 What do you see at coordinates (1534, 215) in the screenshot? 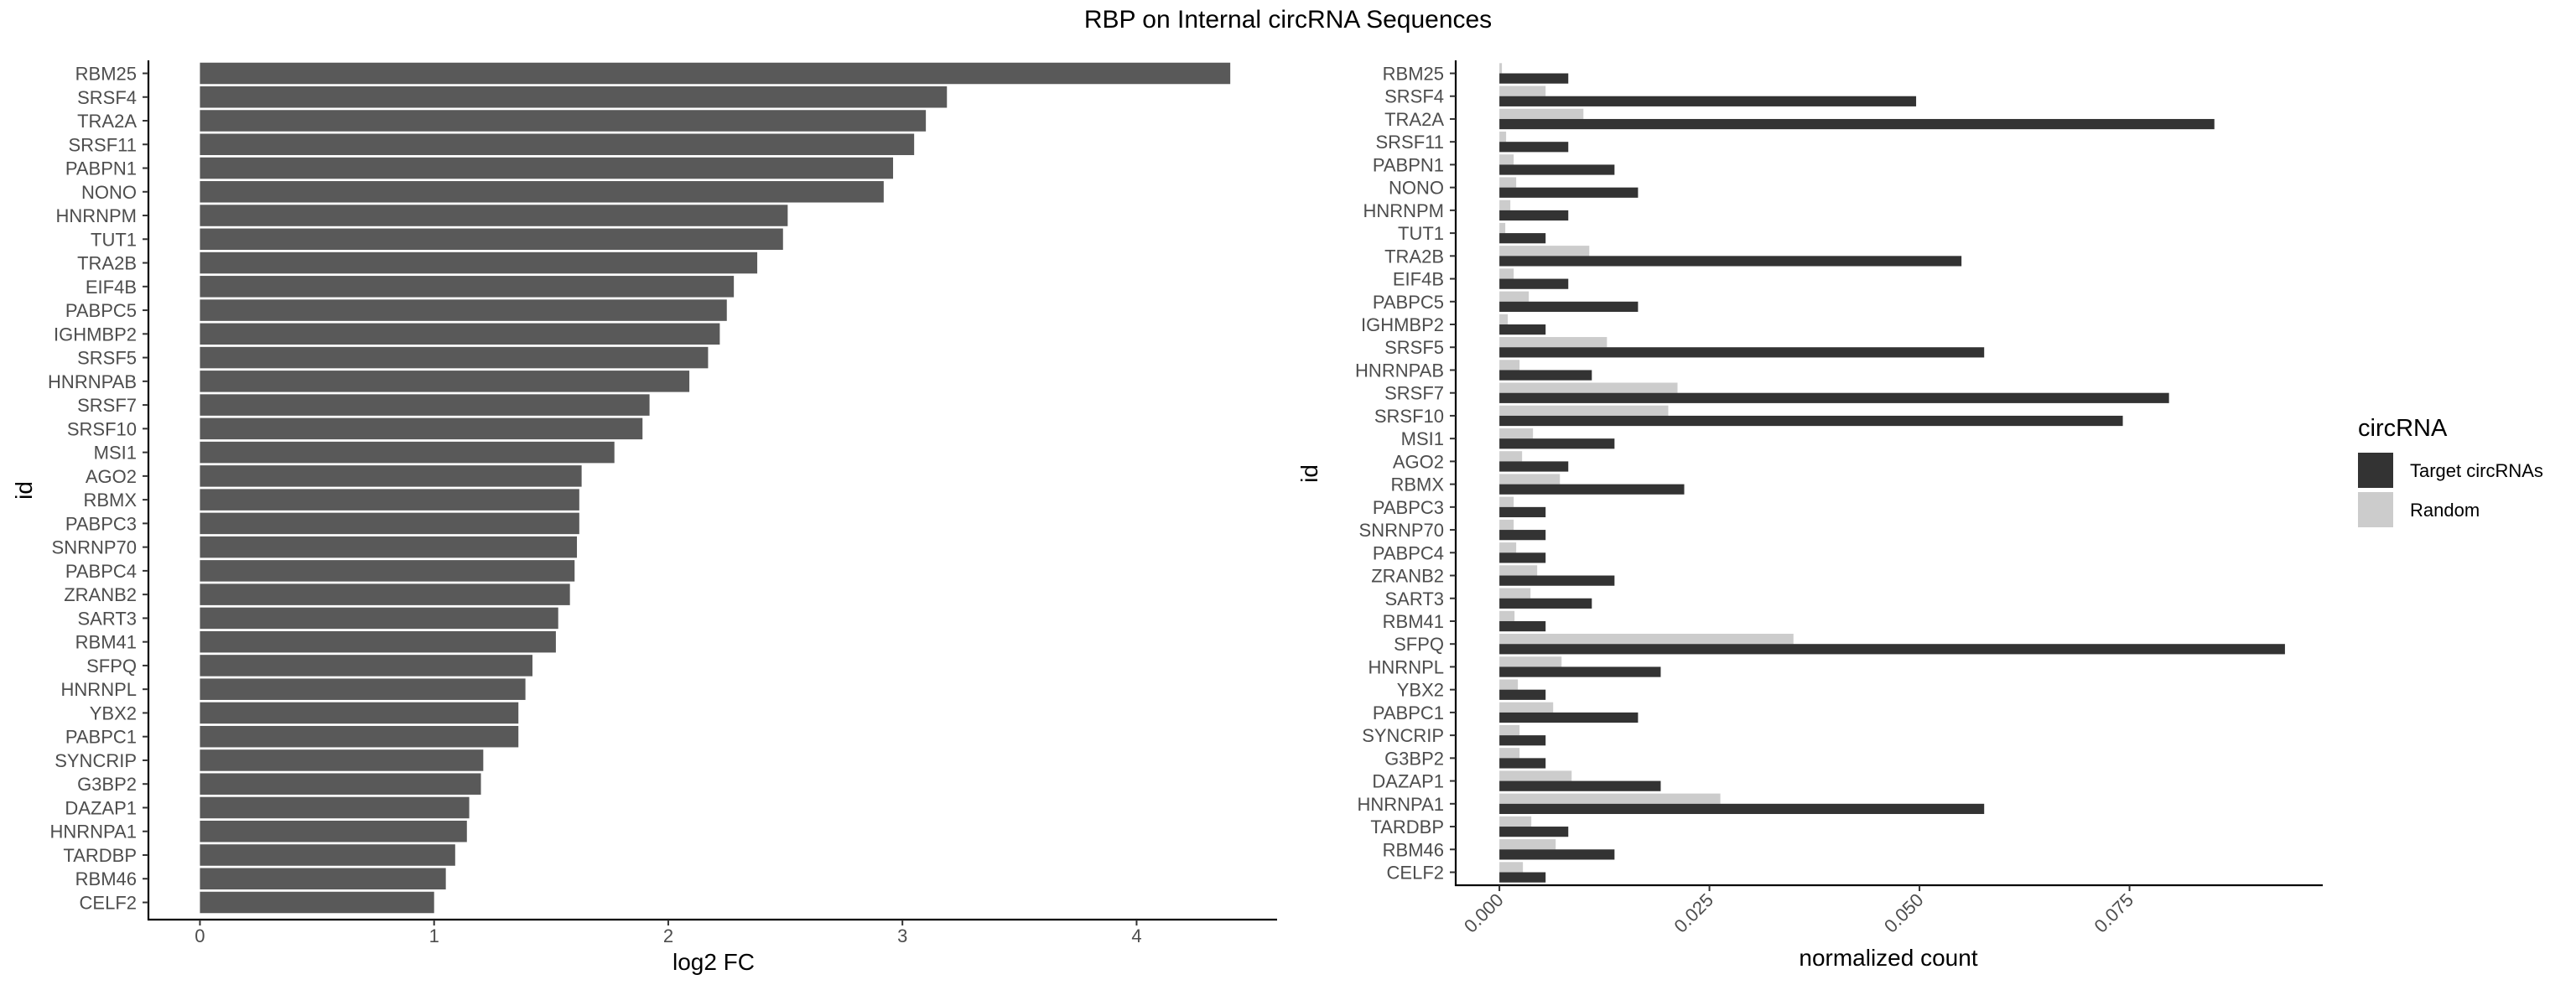
I see `bar-target-hnrnpm` at bounding box center [1534, 215].